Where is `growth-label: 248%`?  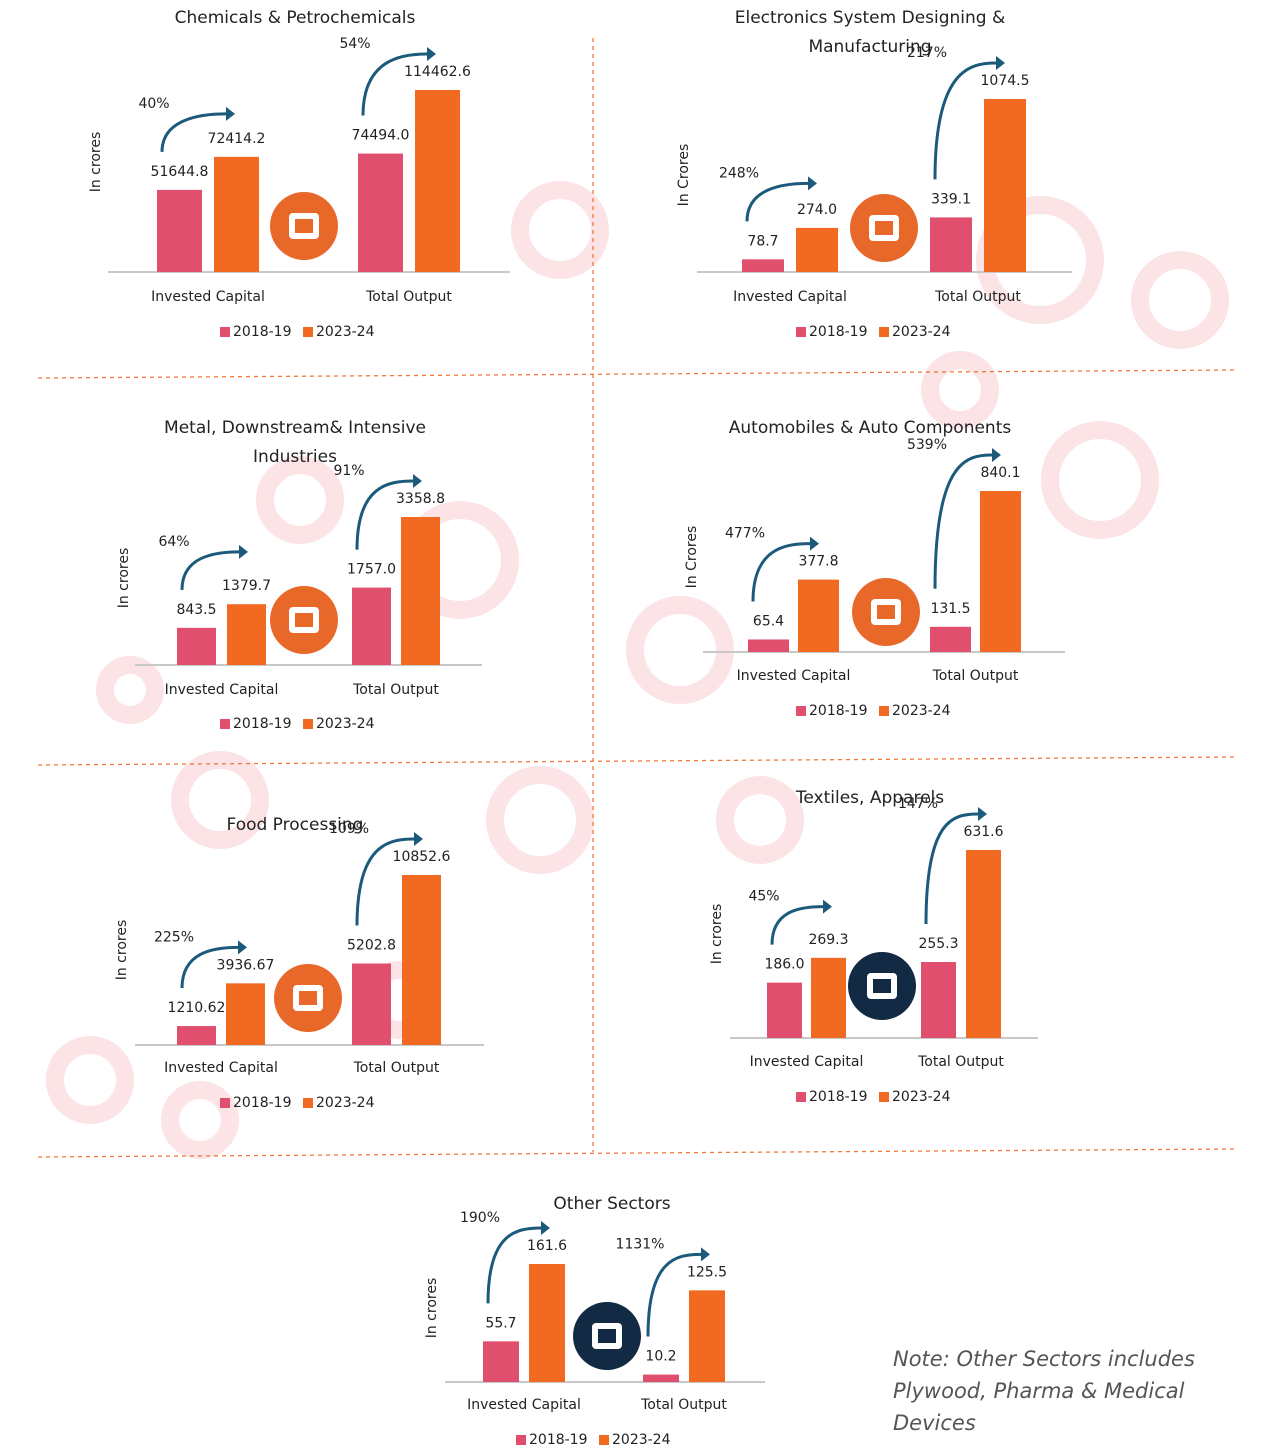 growth-label: 248% is located at coordinates (739, 173).